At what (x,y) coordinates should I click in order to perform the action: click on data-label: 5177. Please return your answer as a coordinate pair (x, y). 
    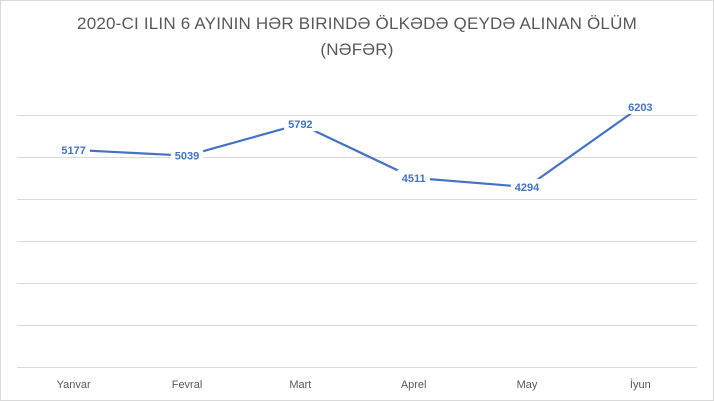
    Looking at the image, I should click on (73, 151).